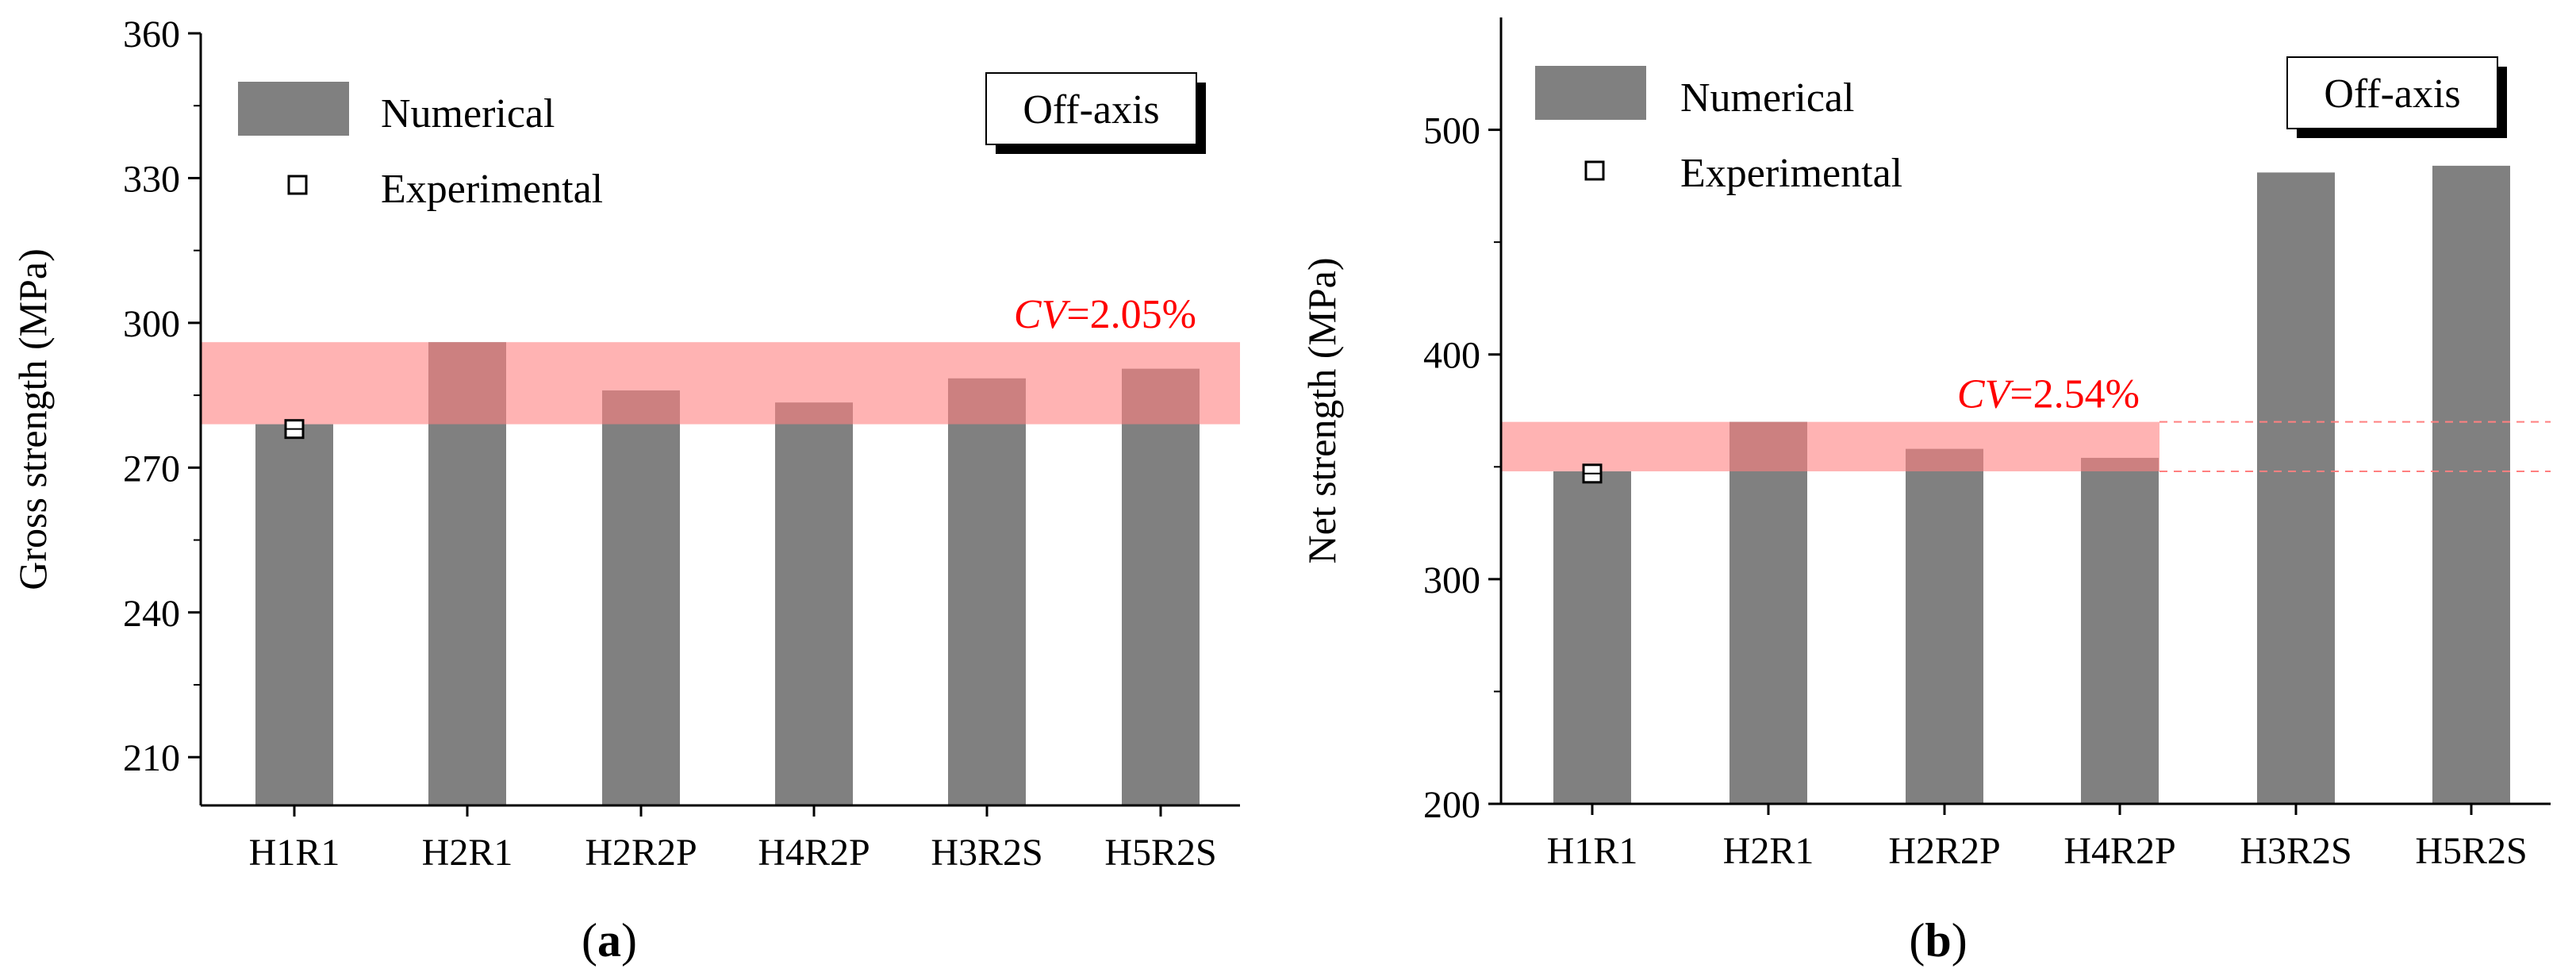 Image resolution: width=2576 pixels, height=980 pixels. Describe the element at coordinates (2075, 394) in the screenshot. I see `cv-label-value: =2.54%` at that location.